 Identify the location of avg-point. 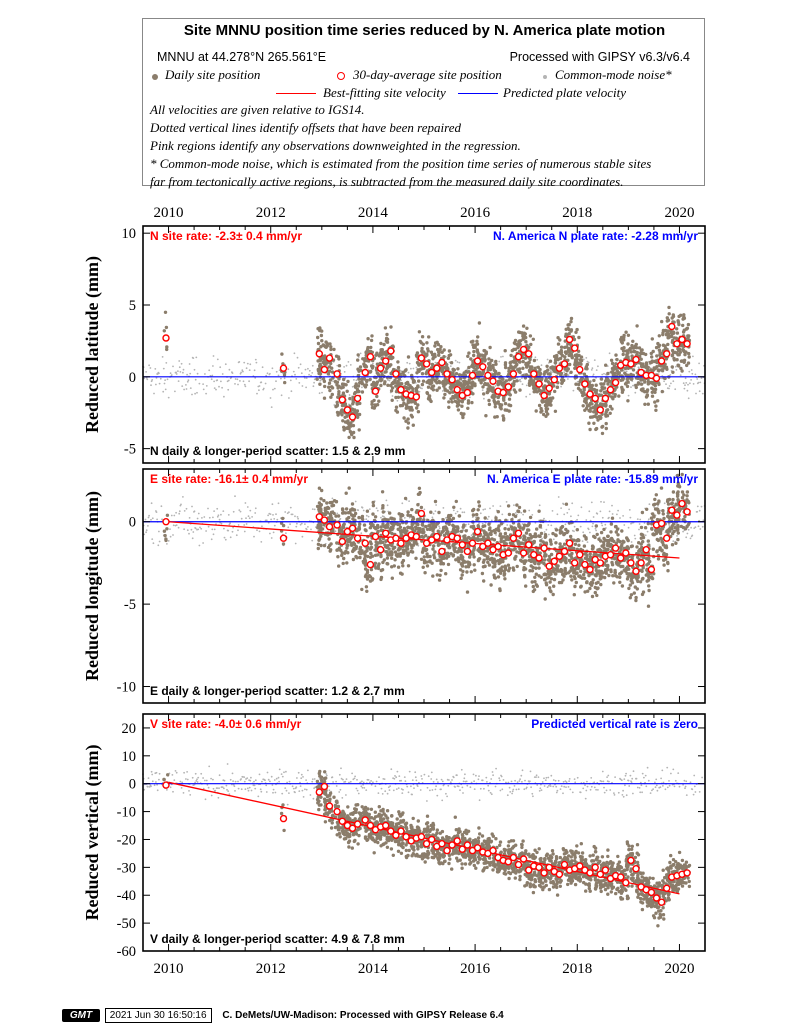
(386, 361).